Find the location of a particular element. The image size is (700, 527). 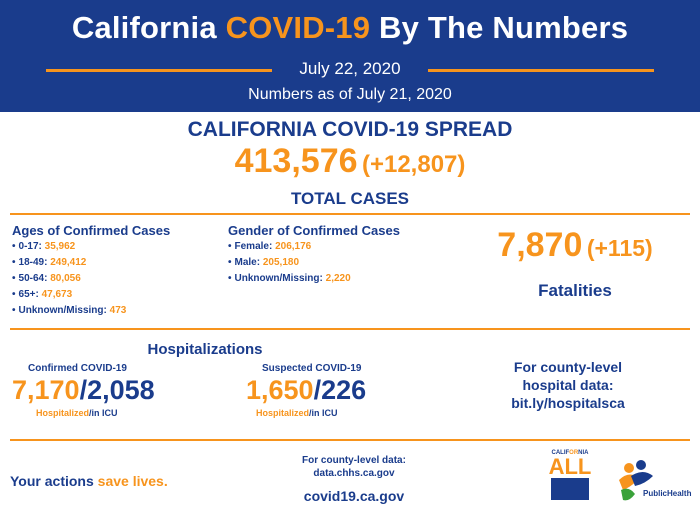

list-item: • Male: 205,180 is located at coordinates (264, 262).